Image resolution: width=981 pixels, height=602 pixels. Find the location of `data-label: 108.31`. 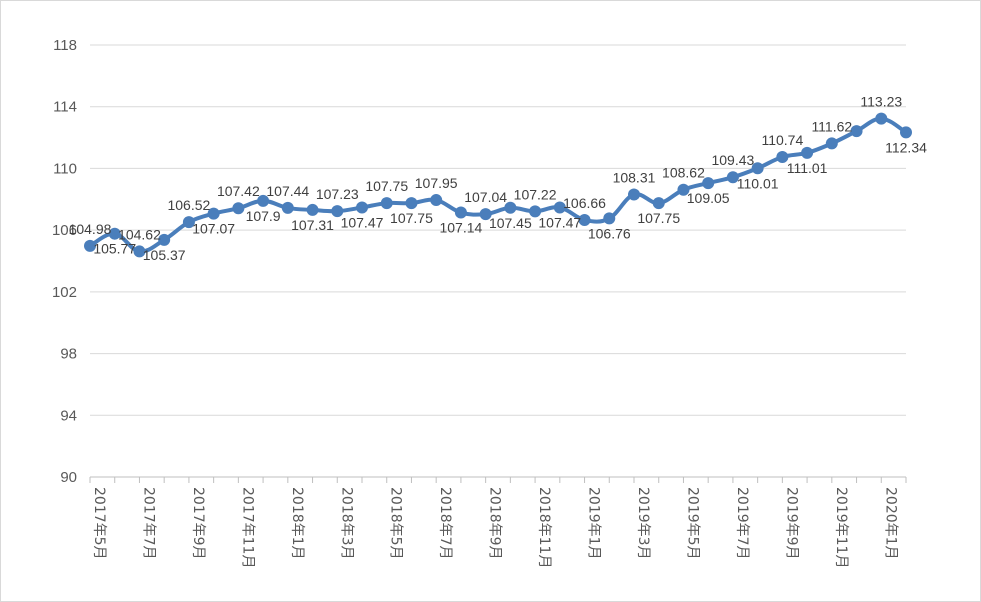

data-label: 108.31 is located at coordinates (634, 178).